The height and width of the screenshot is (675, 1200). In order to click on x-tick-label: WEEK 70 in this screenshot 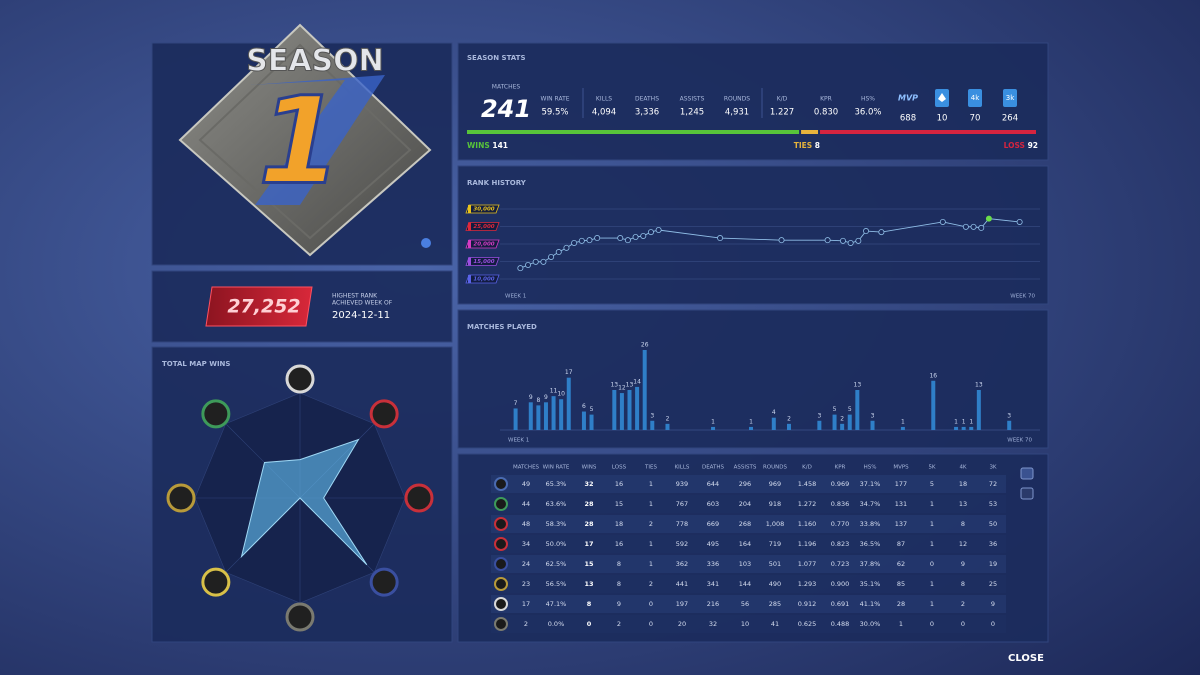, I will do `click(1022, 297)`.